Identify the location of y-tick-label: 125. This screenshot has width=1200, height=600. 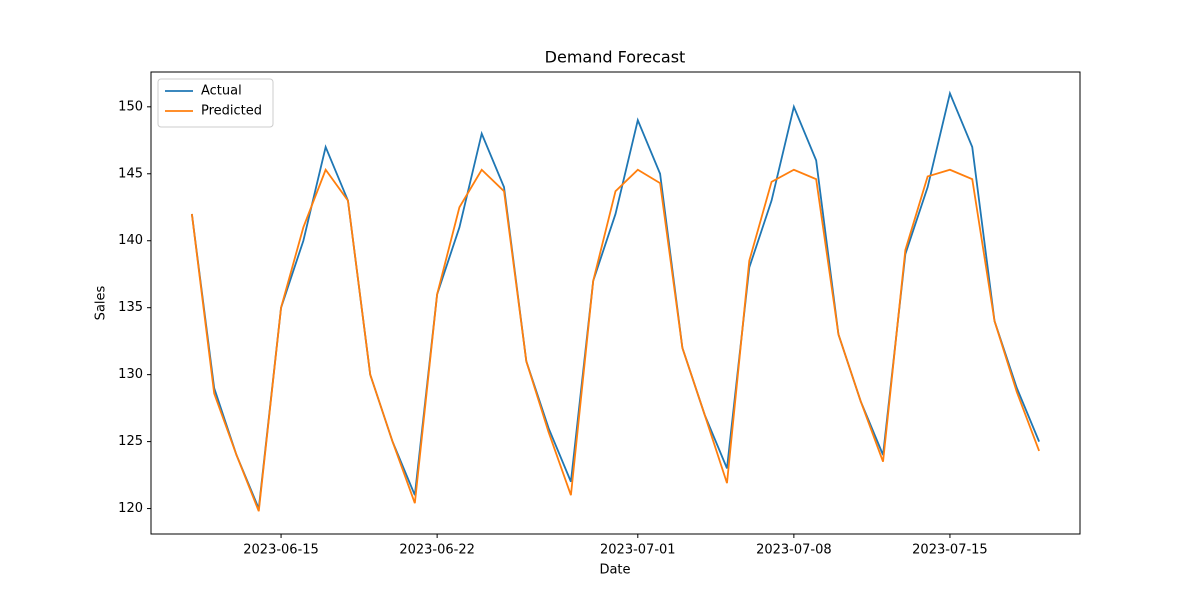
(130, 441).